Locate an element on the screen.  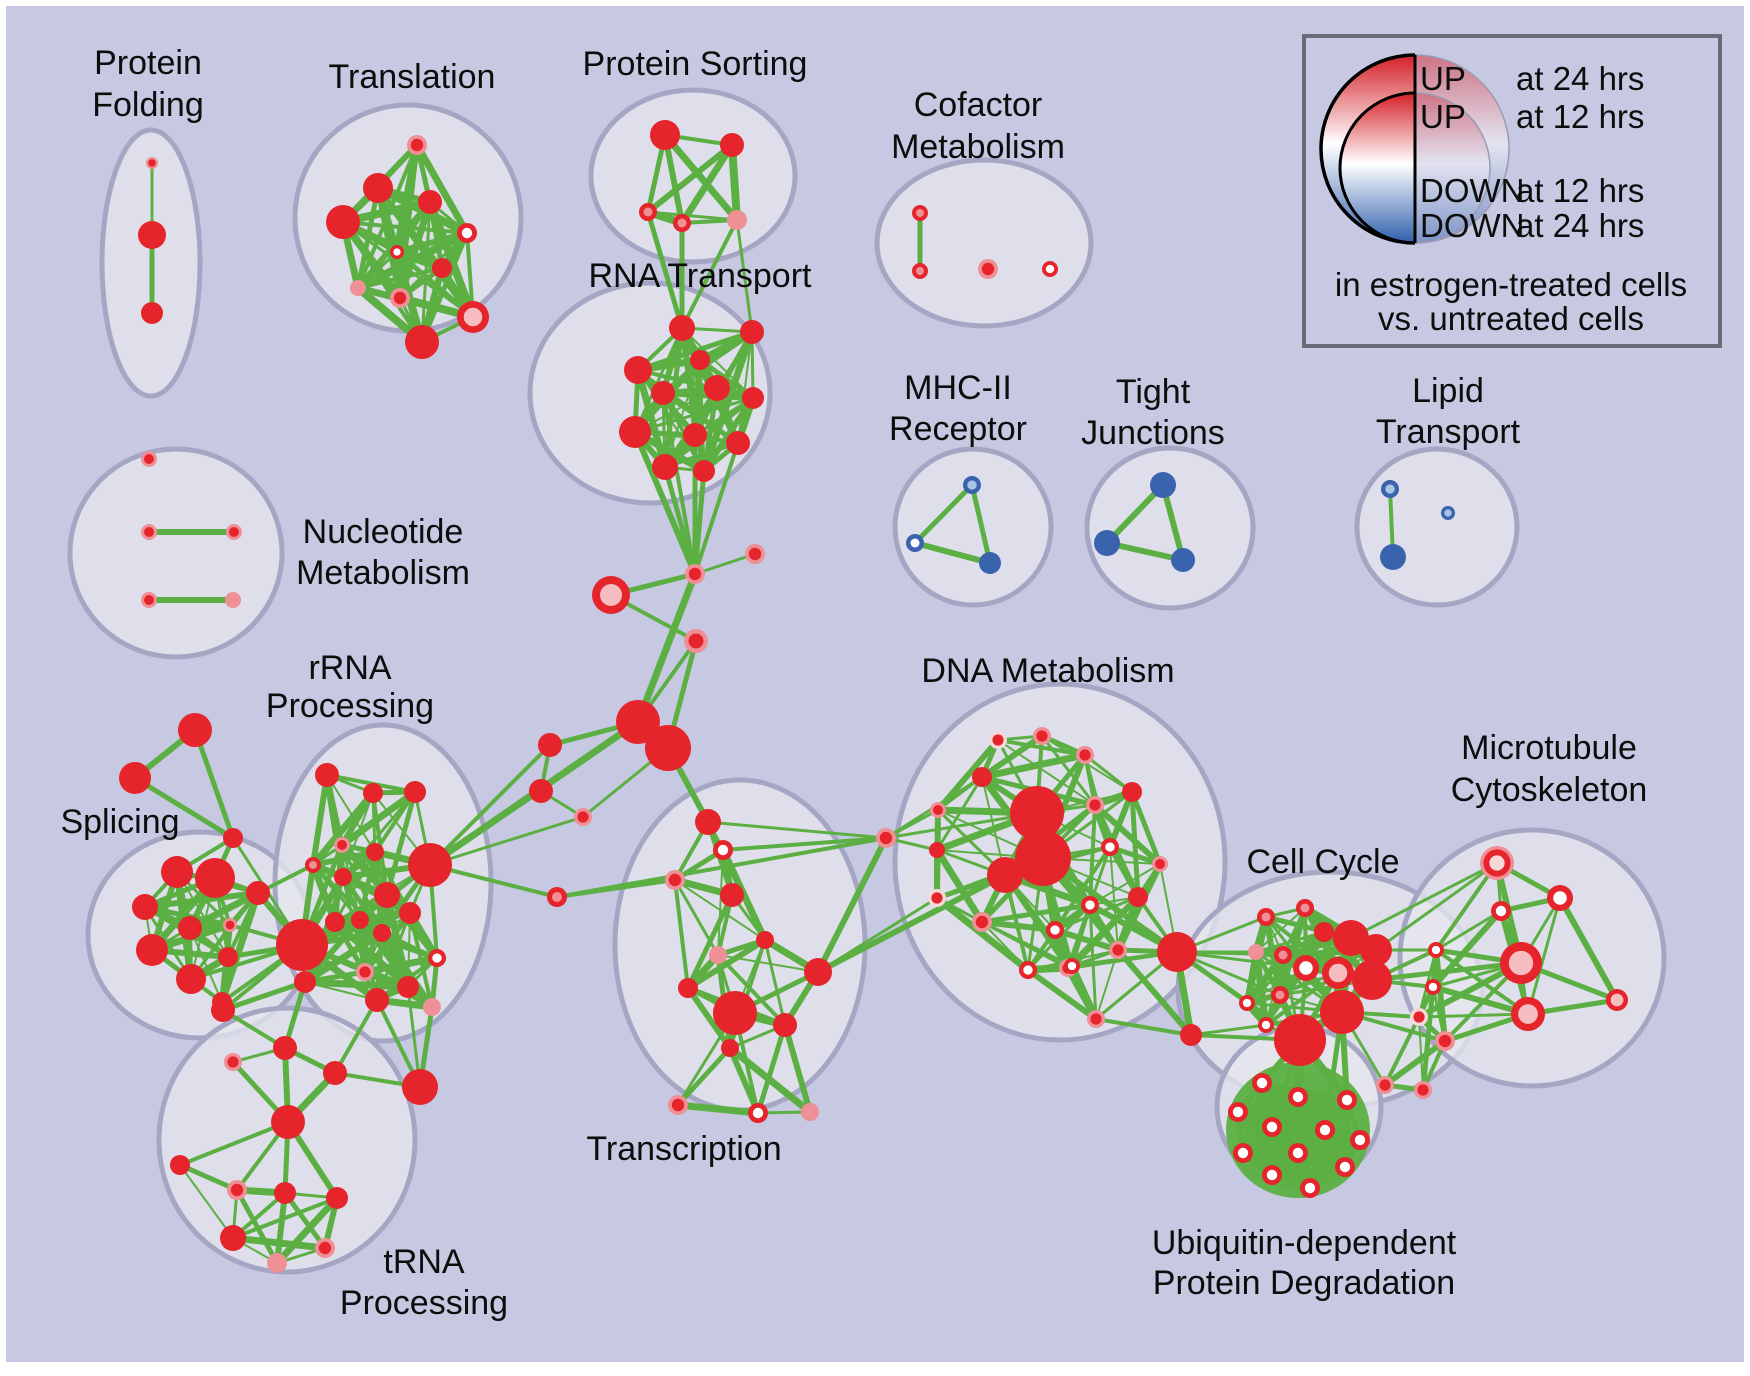
legend-direction-1: UP is located at coordinates (1443, 116).